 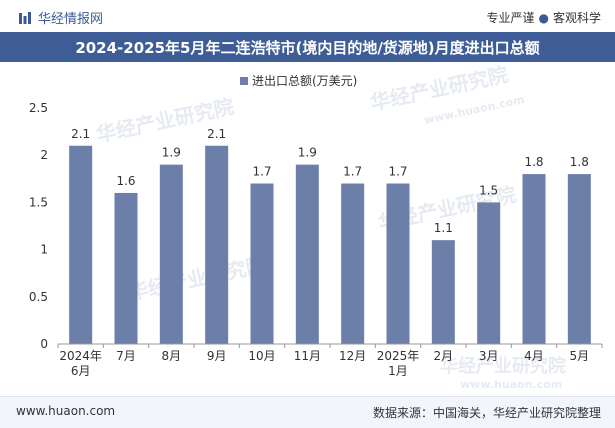 I want to click on legend-swatch, so click(x=244, y=81).